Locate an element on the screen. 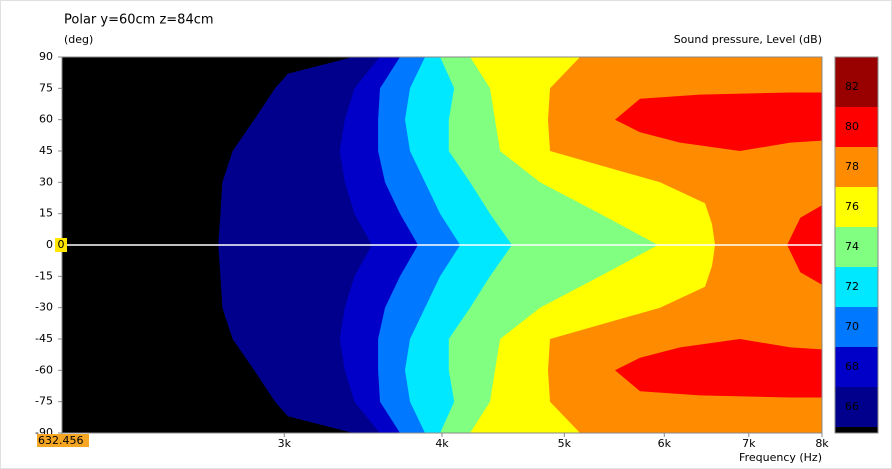 This screenshot has height=469, width=892. x-tick-label: 5k is located at coordinates (565, 443).